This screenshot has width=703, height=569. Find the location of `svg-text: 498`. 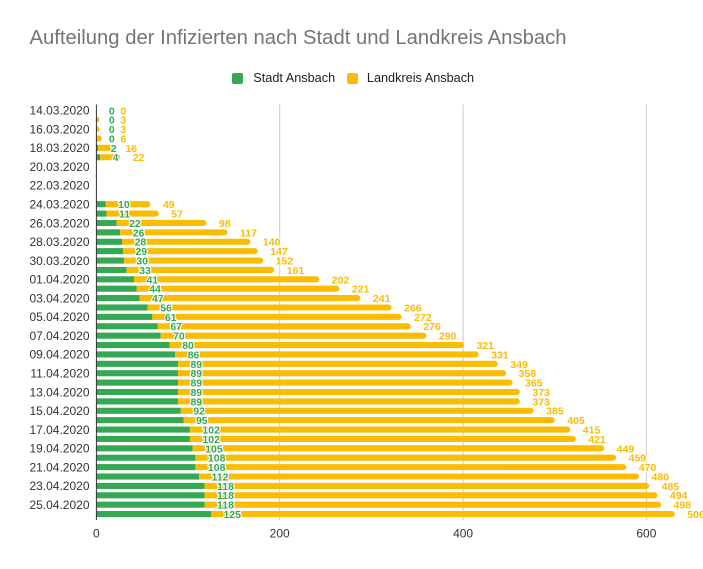

svg-text: 498 is located at coordinates (683, 506).